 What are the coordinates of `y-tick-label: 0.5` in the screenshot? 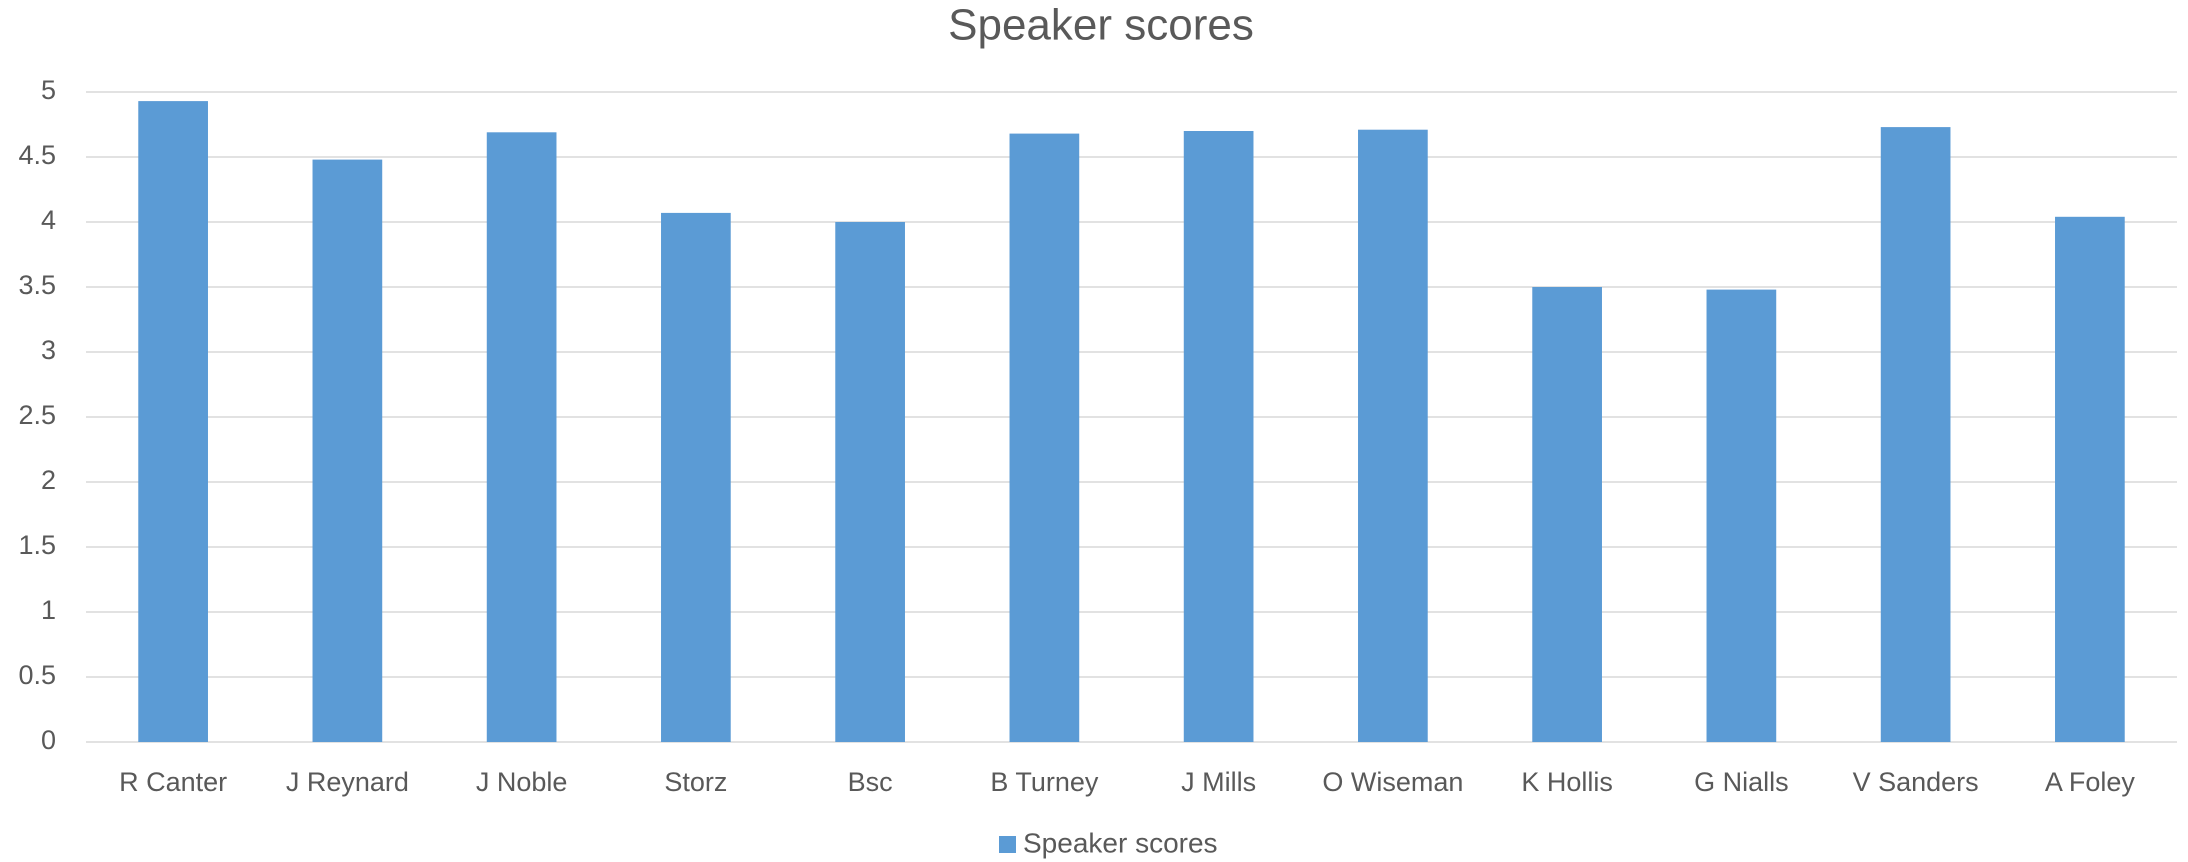 It's located at (37, 675).